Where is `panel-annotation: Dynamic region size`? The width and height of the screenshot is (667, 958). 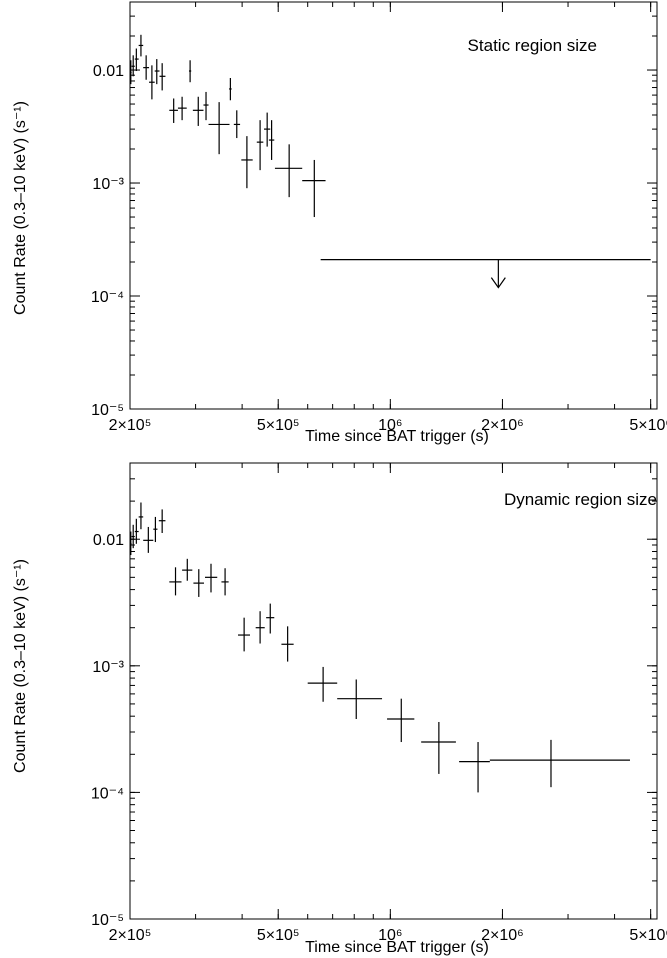
panel-annotation: Dynamic region size is located at coordinates (580, 499).